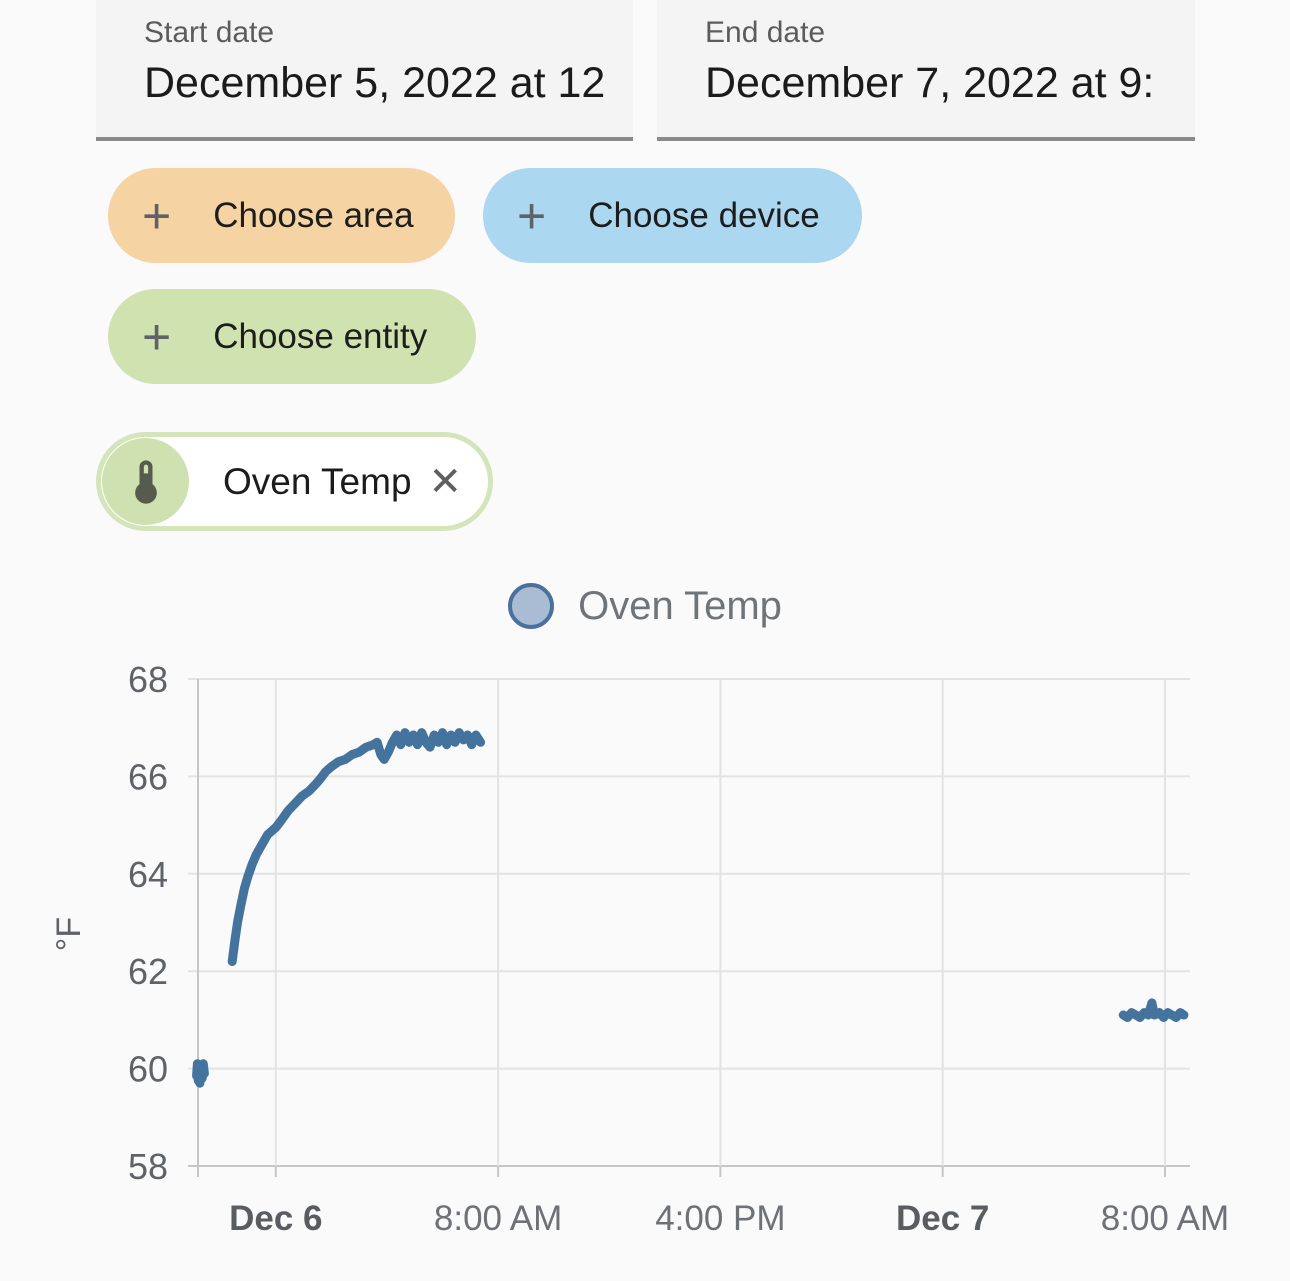 Image resolution: width=1290 pixels, height=1281 pixels. I want to click on entity-icon-circle, so click(145, 481).